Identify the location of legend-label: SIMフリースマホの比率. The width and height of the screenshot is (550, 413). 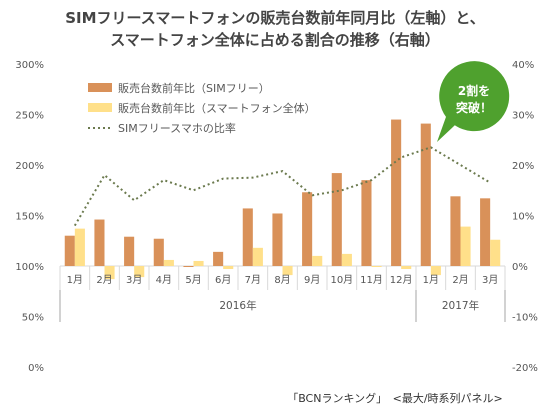
(177, 128).